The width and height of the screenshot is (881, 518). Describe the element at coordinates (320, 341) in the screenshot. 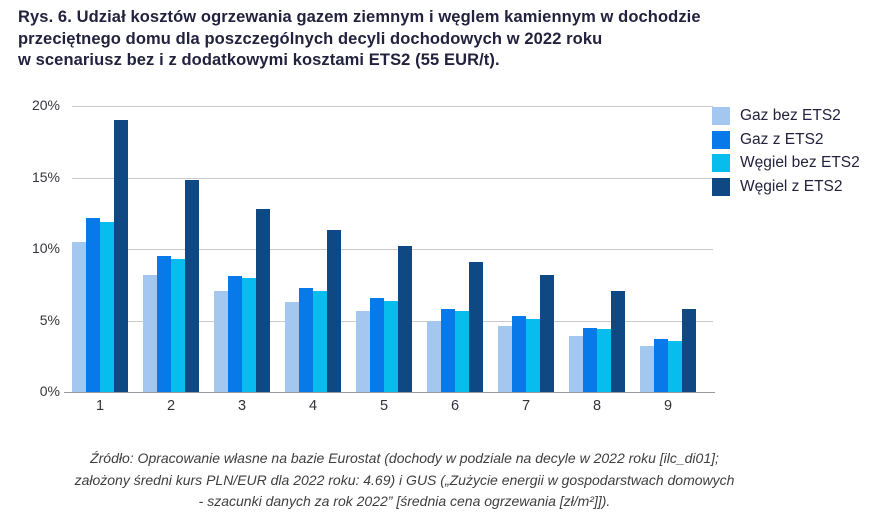

I see `bar-węgiel-bez-ets2-decyl-4` at that location.